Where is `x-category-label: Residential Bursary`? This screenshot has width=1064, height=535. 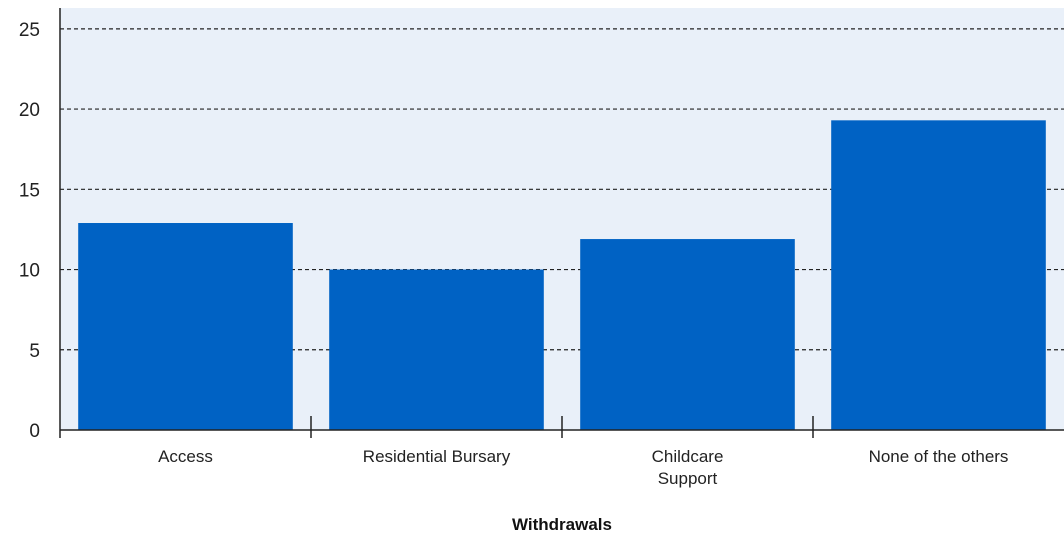 x-category-label: Residential Bursary is located at coordinates (437, 456).